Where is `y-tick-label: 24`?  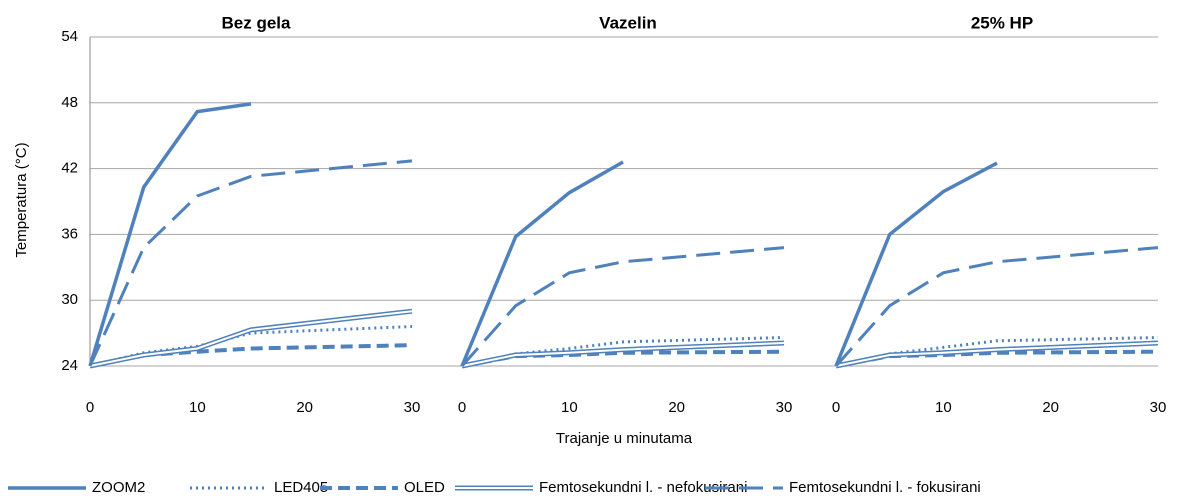 y-tick-label: 24 is located at coordinates (69, 365).